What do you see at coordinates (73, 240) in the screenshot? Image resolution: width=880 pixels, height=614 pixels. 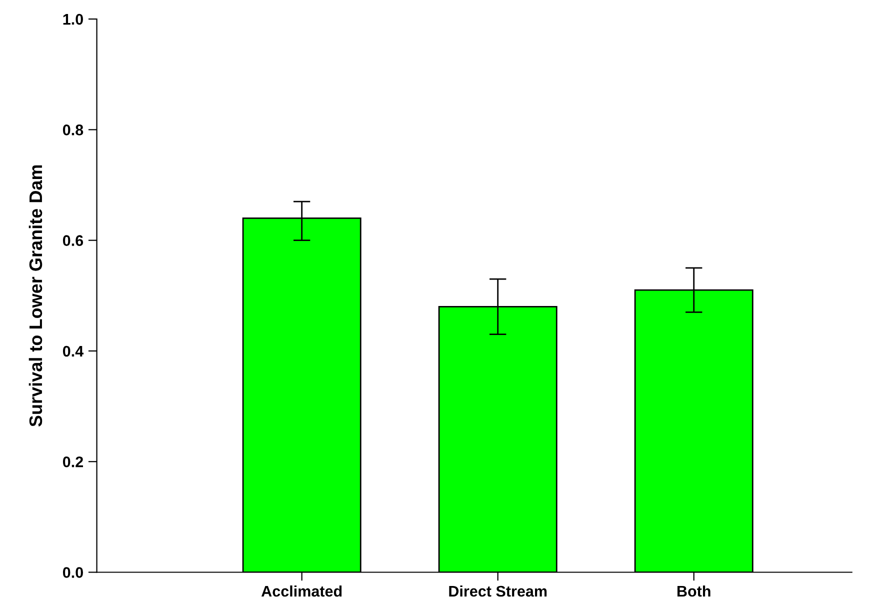 I see `y-tick-label: 0.6` at bounding box center [73, 240].